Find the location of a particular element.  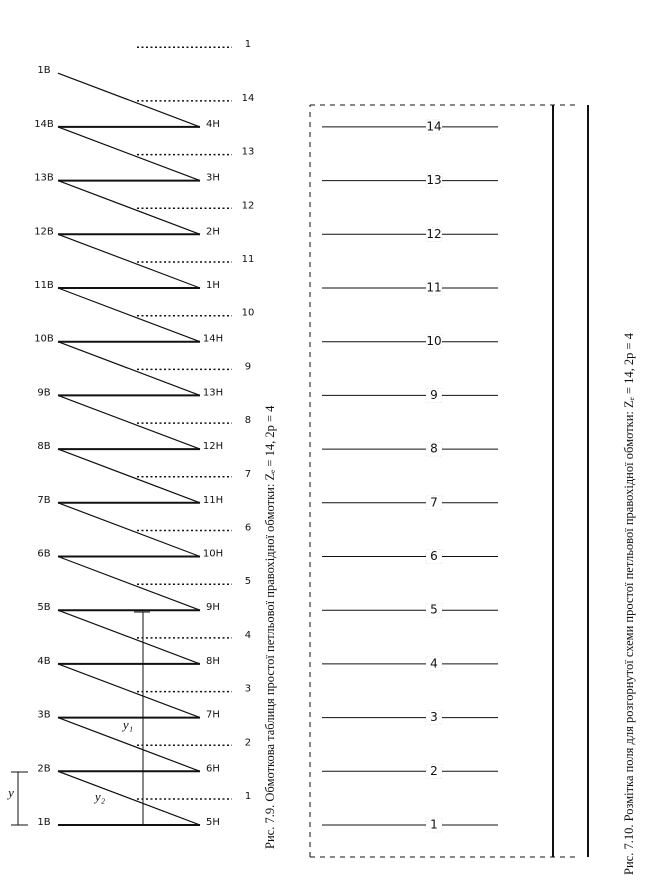

slot-number: 6 is located at coordinates (434, 556).